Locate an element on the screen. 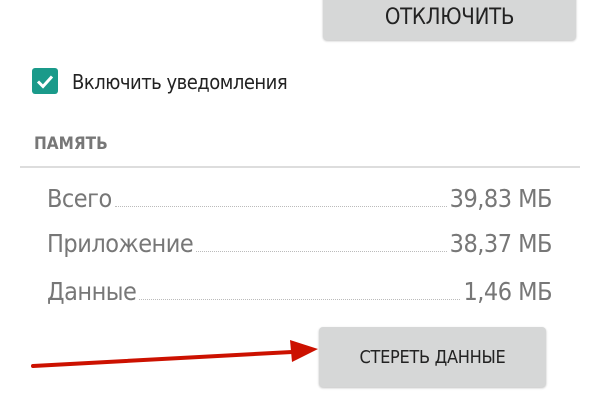 The image size is (600, 400). row-value: 38,37 МБ is located at coordinates (501, 243).